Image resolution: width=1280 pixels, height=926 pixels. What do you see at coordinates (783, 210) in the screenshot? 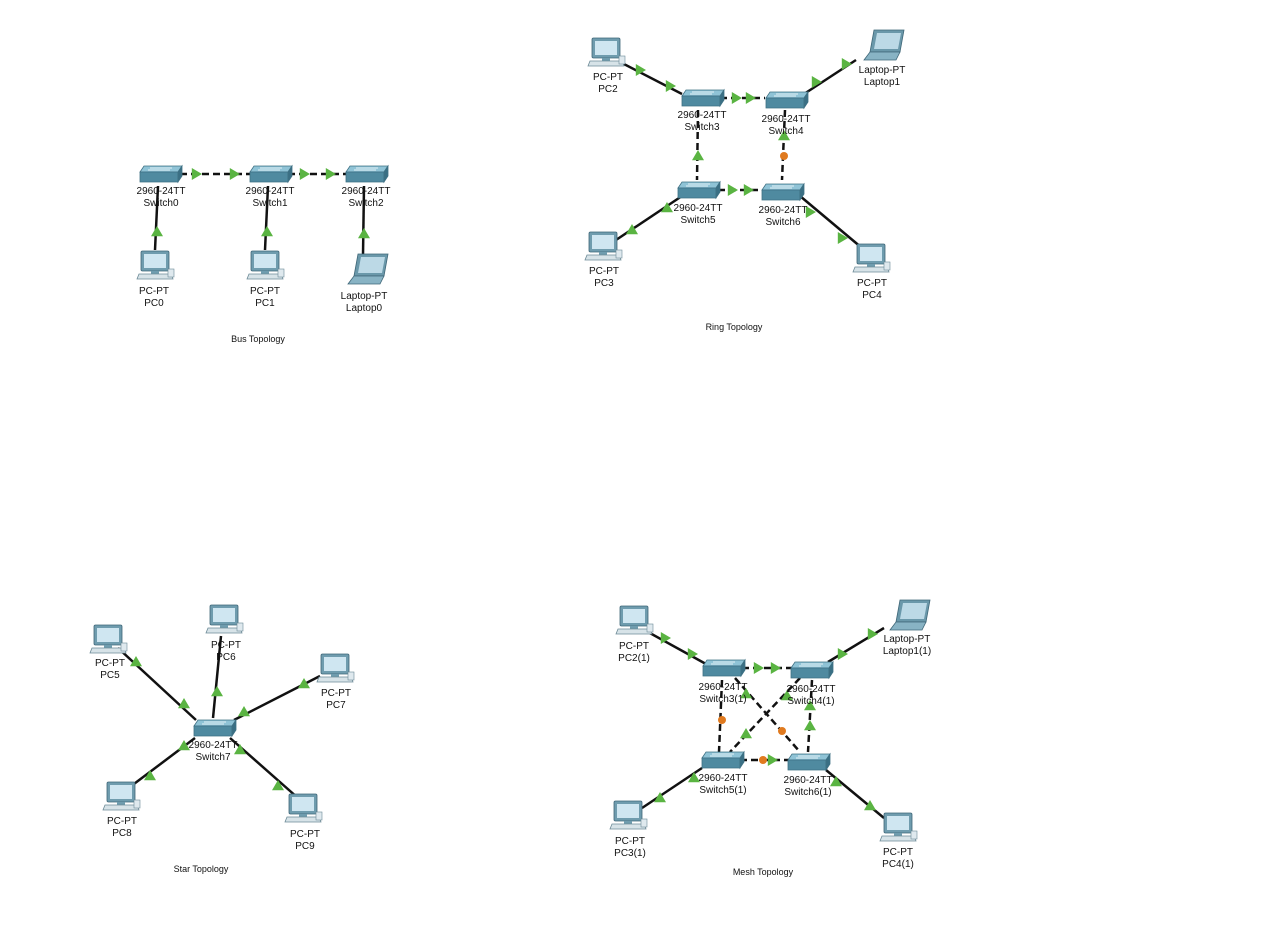
I see `switch6-model-label: 2960-24TT` at bounding box center [783, 210].